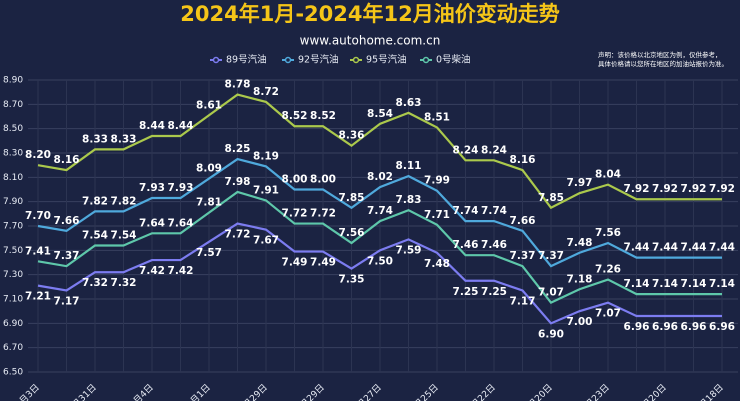 The image size is (740, 401). Describe the element at coordinates (650, 391) in the screenshot. I see `x-tick-label: 11月20日` at that location.